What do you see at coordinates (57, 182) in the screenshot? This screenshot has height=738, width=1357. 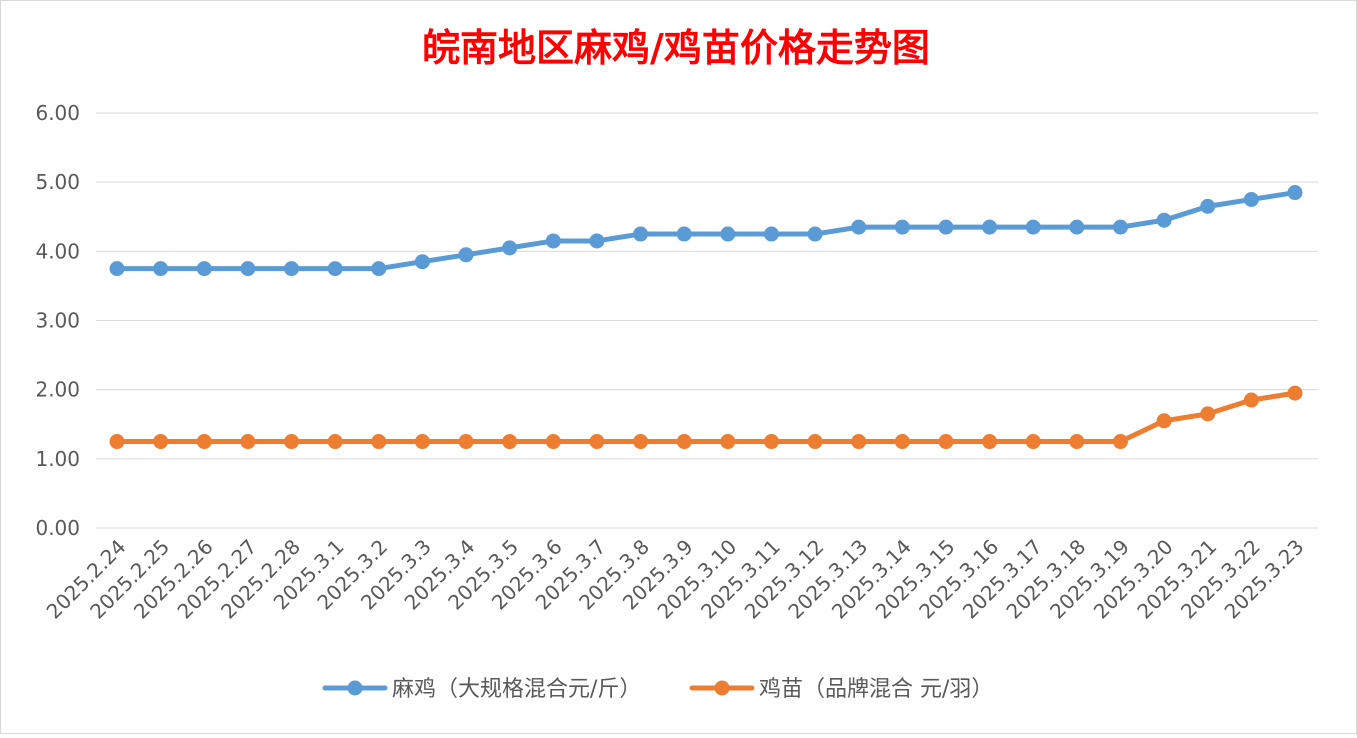 I see `y-tick-label: 5.00` at bounding box center [57, 182].